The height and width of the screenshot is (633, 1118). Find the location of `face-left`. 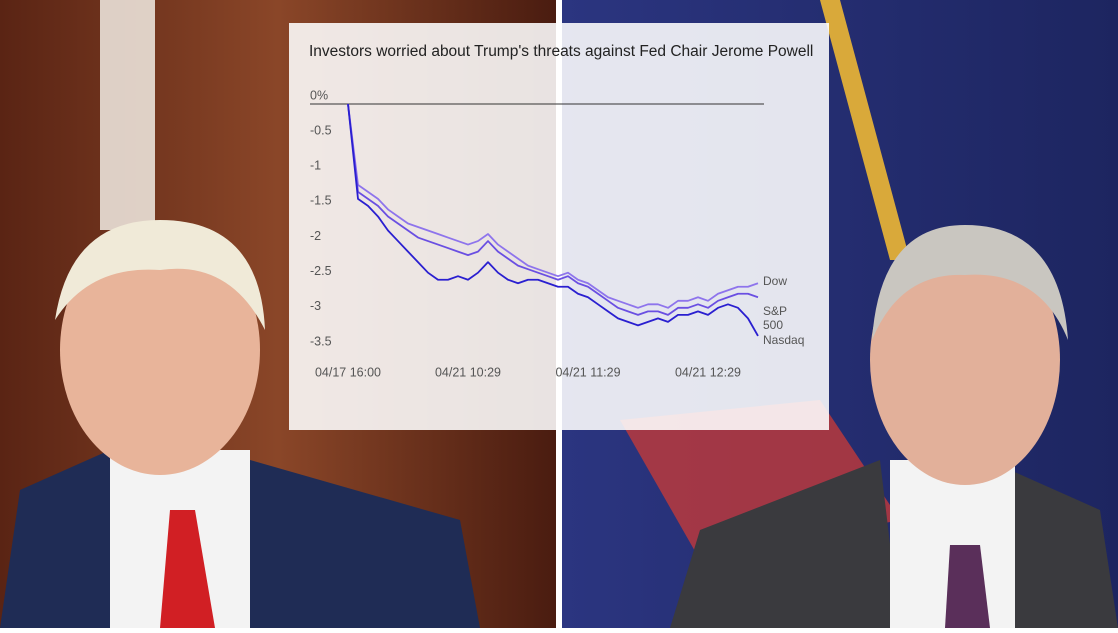

face-left is located at coordinates (160, 350).